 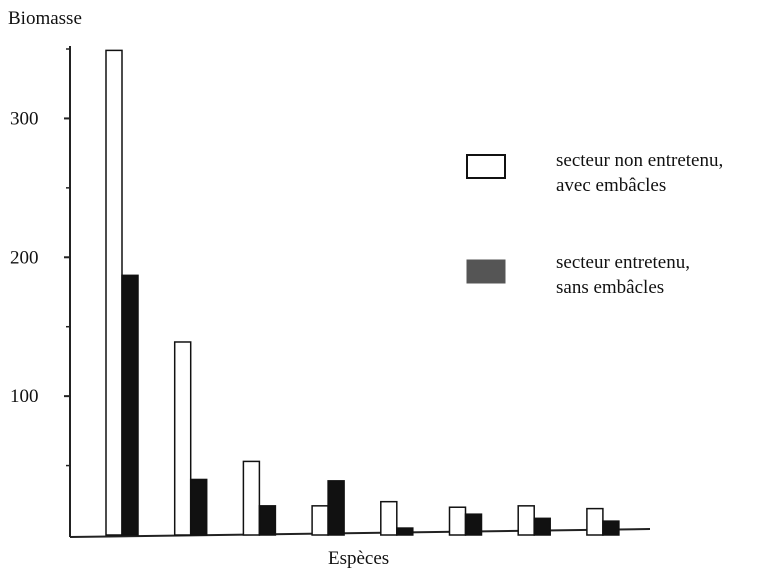 What do you see at coordinates (359, 558) in the screenshot?
I see `x-axis-label: Espèces` at bounding box center [359, 558].